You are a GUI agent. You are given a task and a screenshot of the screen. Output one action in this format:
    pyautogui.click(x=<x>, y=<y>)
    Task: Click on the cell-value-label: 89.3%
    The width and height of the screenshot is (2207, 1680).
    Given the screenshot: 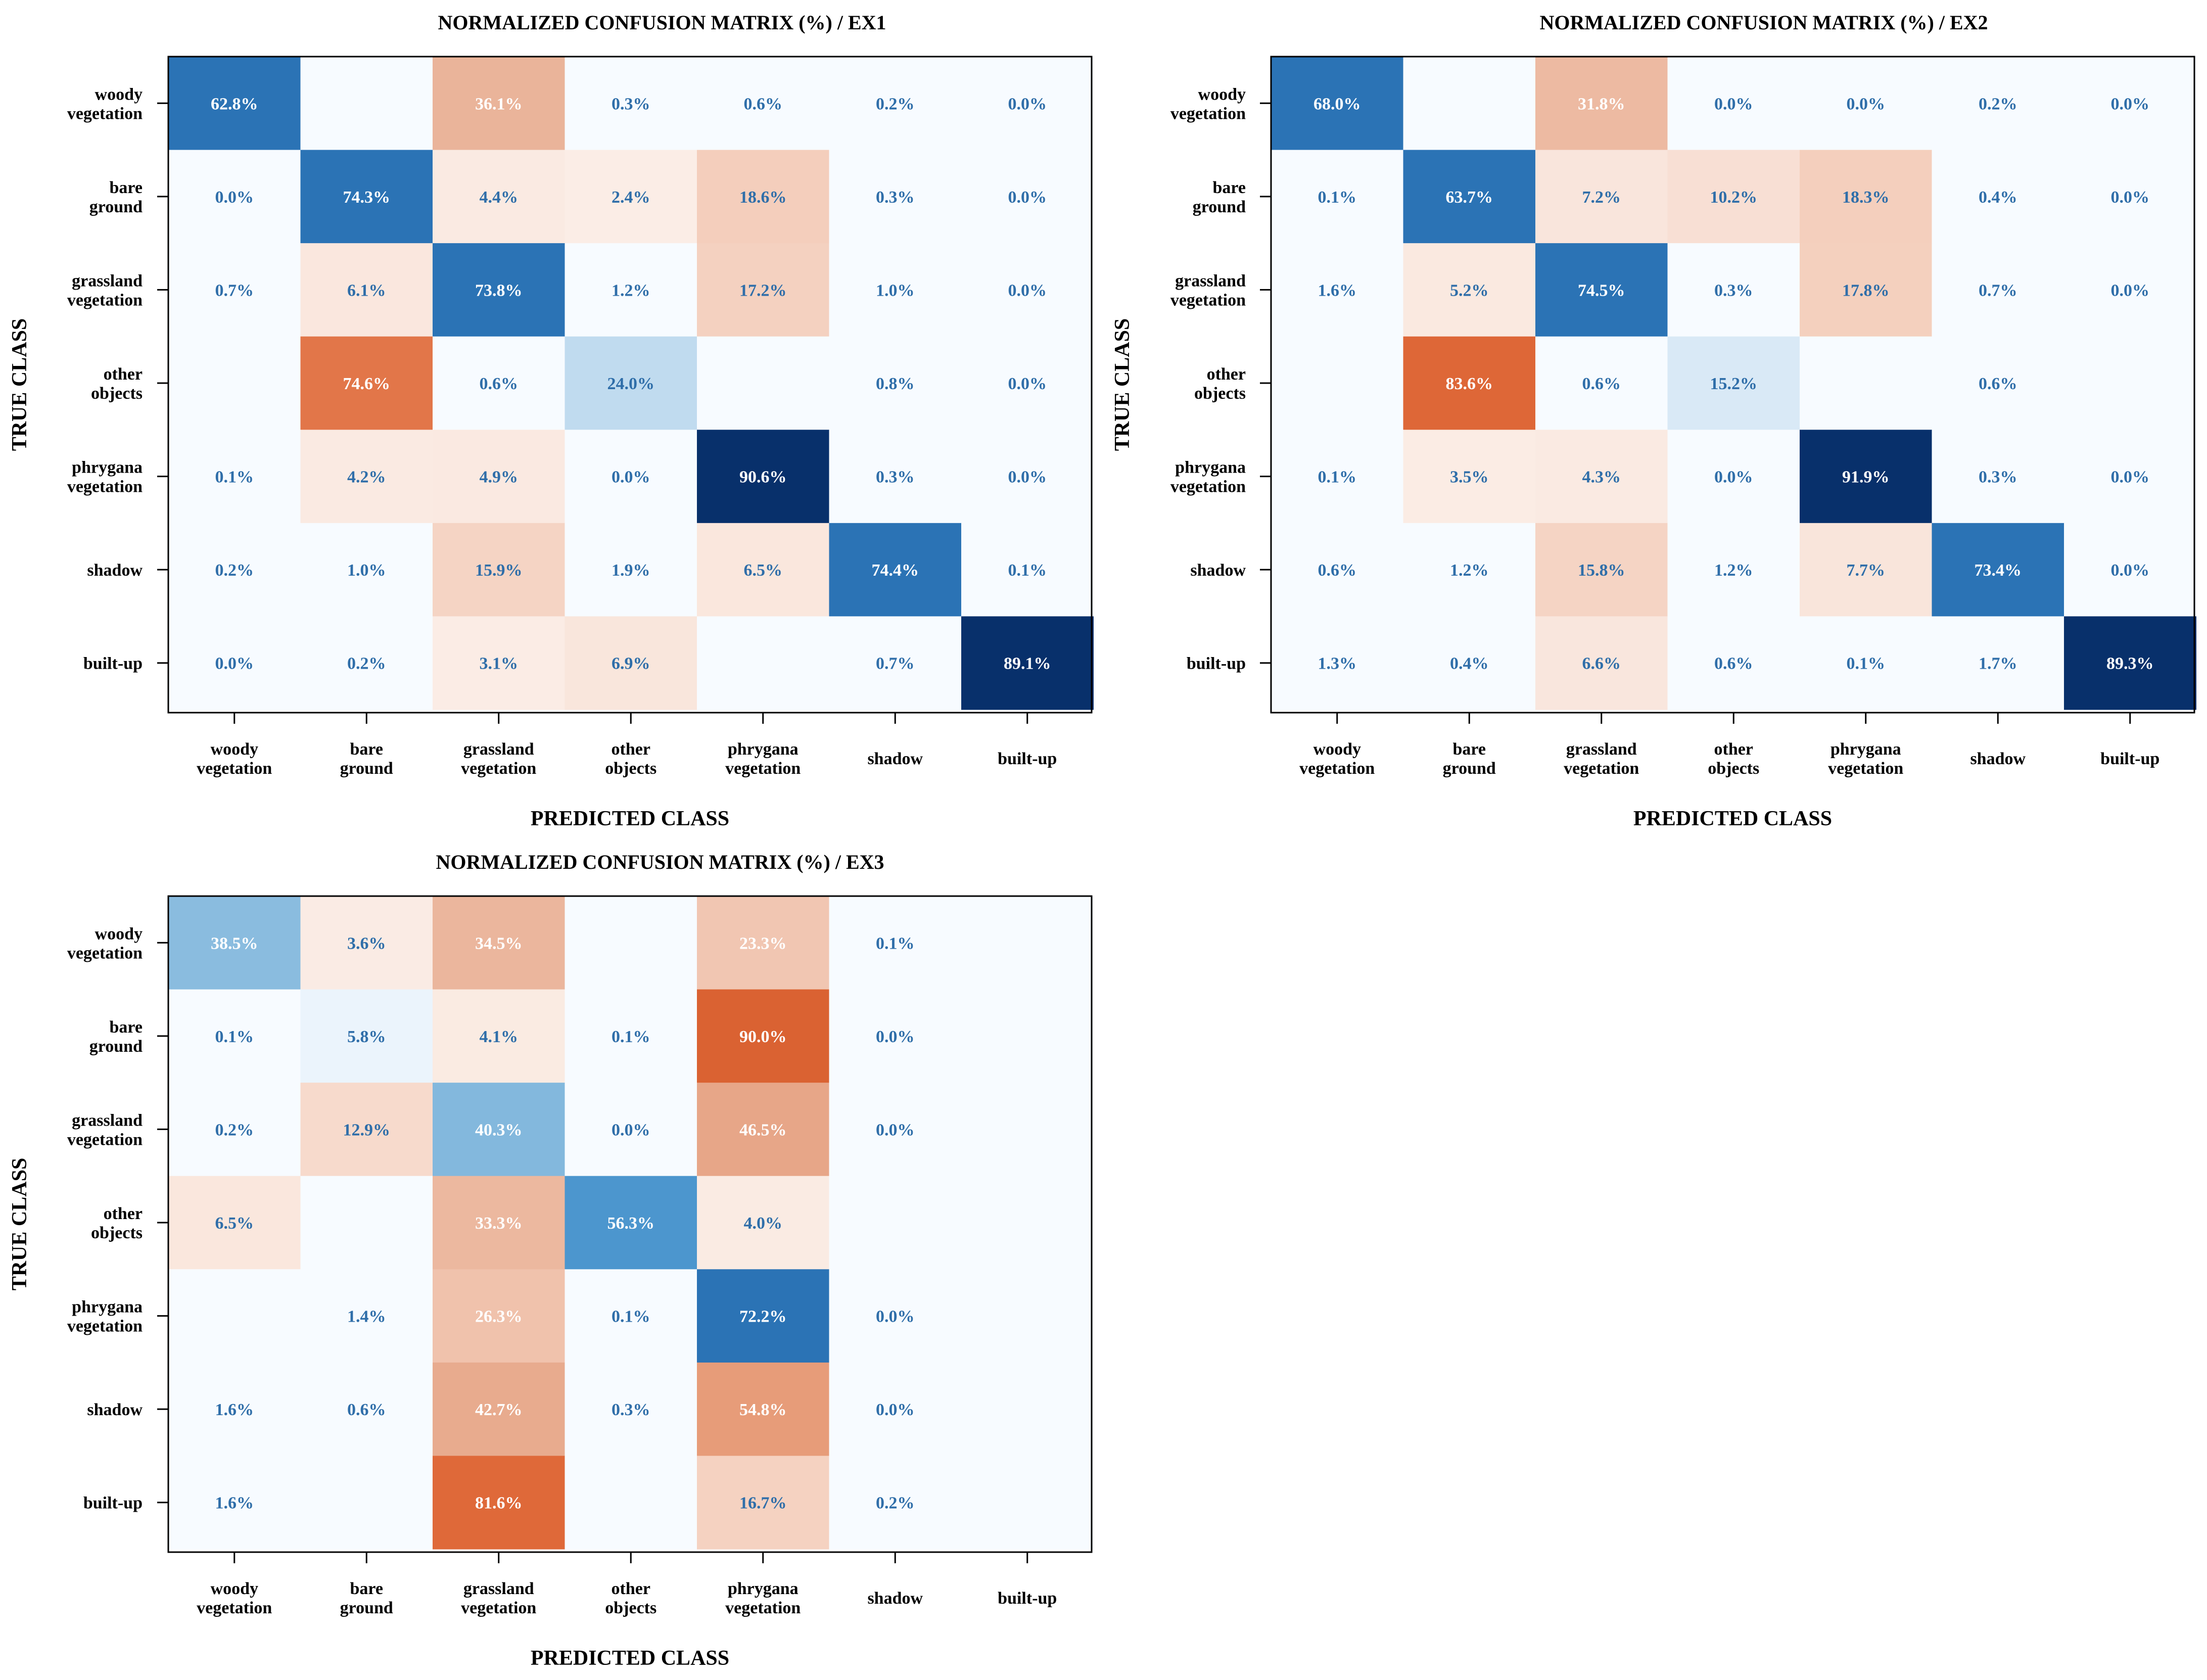 What is the action you would take?
    pyautogui.click(x=2130, y=664)
    